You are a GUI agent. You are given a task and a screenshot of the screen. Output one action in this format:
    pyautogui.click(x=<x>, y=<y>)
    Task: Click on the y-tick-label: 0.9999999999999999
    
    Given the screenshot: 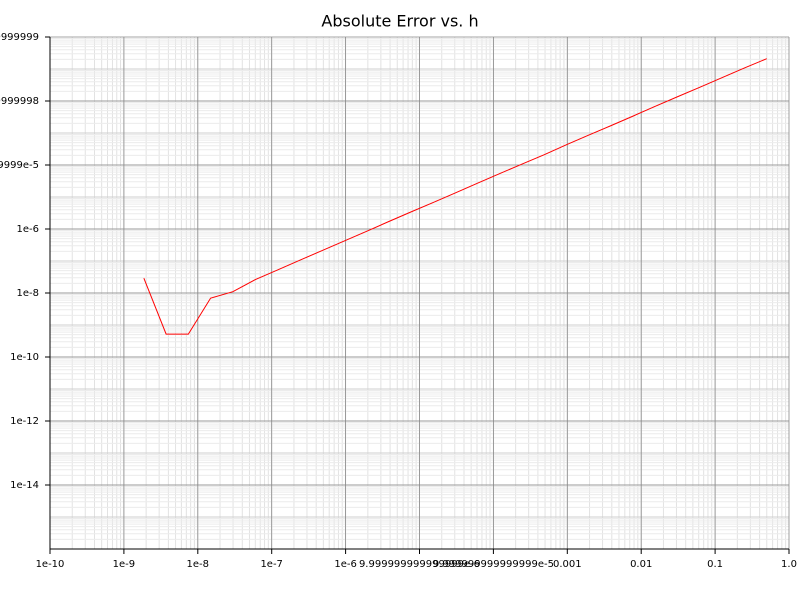 What is the action you would take?
    pyautogui.click(x=19, y=37)
    